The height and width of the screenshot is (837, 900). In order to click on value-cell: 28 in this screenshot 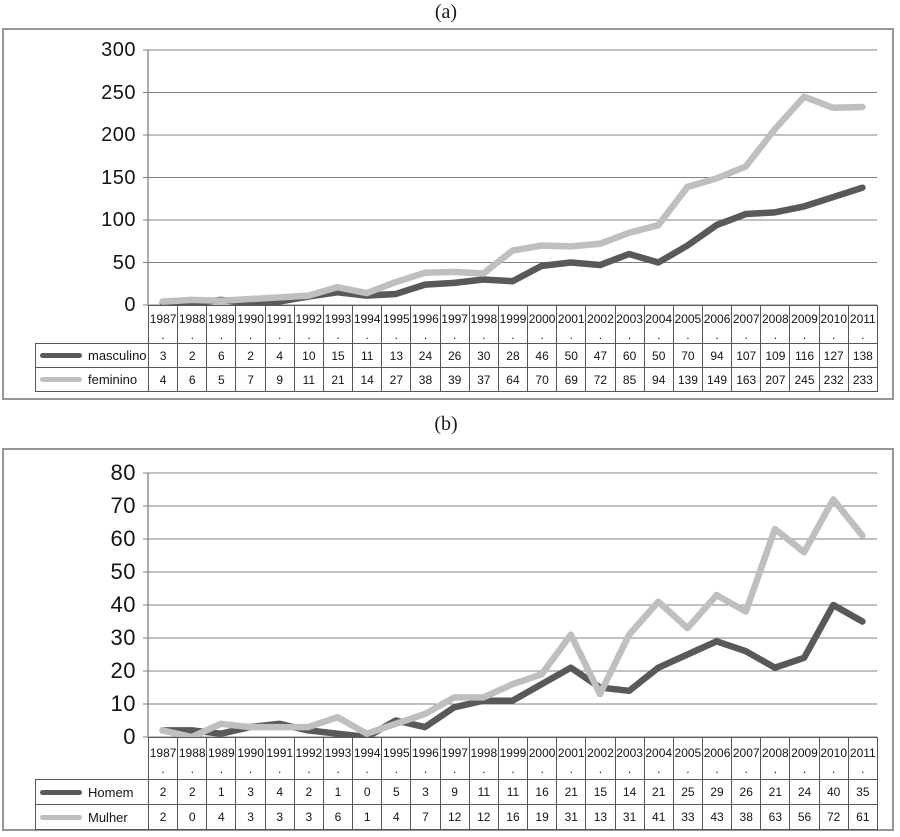, I will do `click(513, 355)`.